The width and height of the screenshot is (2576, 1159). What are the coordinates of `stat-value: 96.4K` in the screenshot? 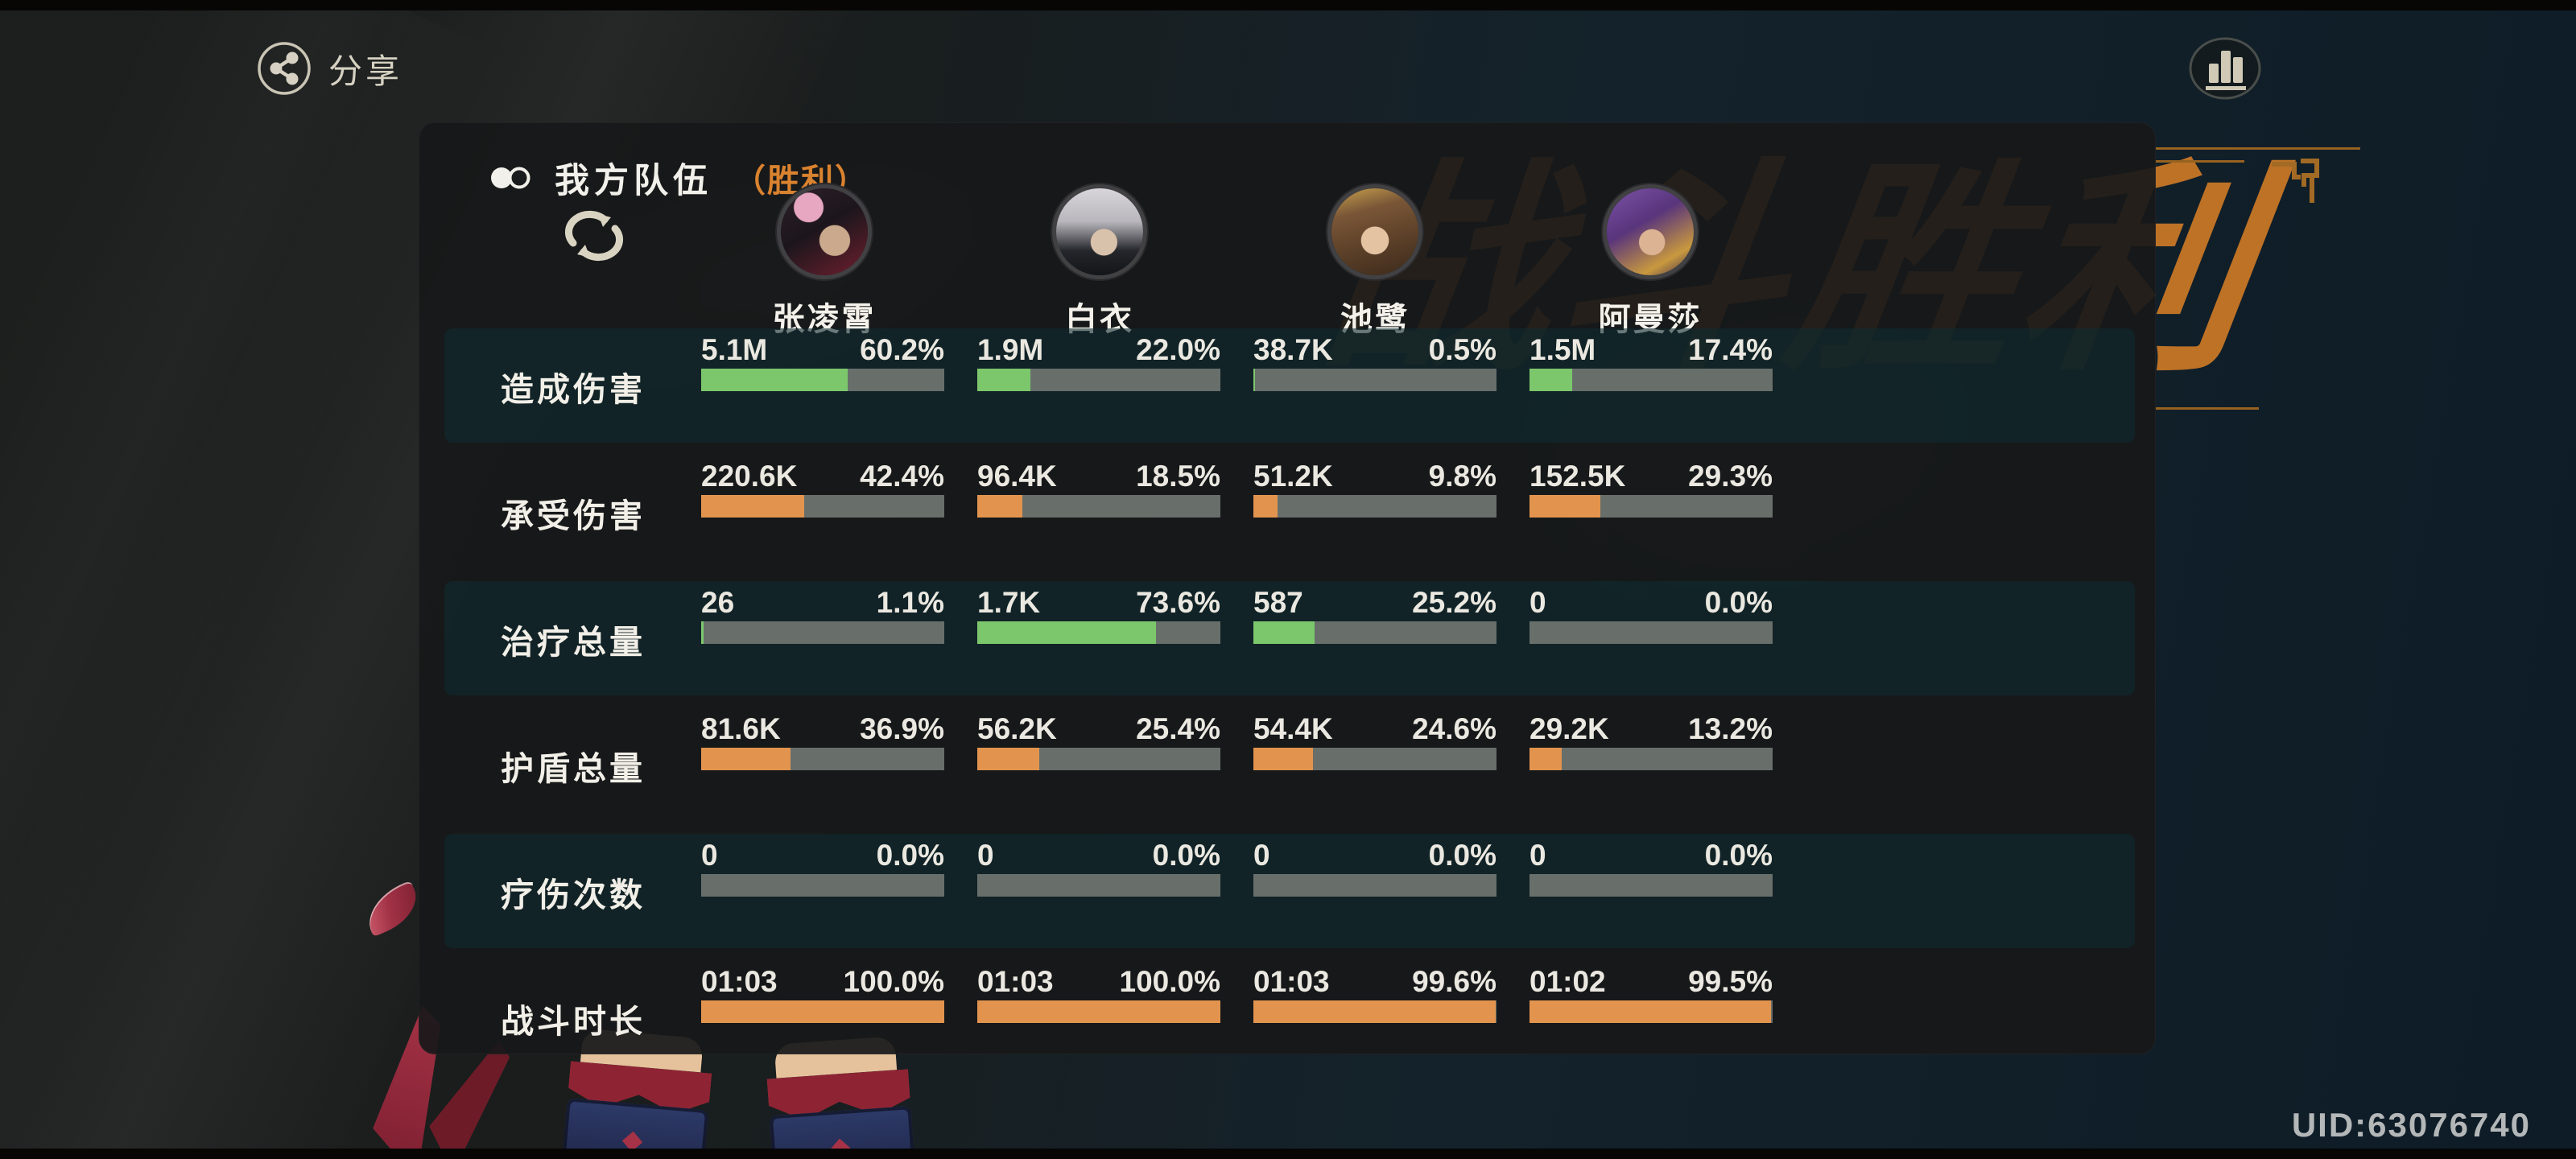 It's located at (1017, 476).